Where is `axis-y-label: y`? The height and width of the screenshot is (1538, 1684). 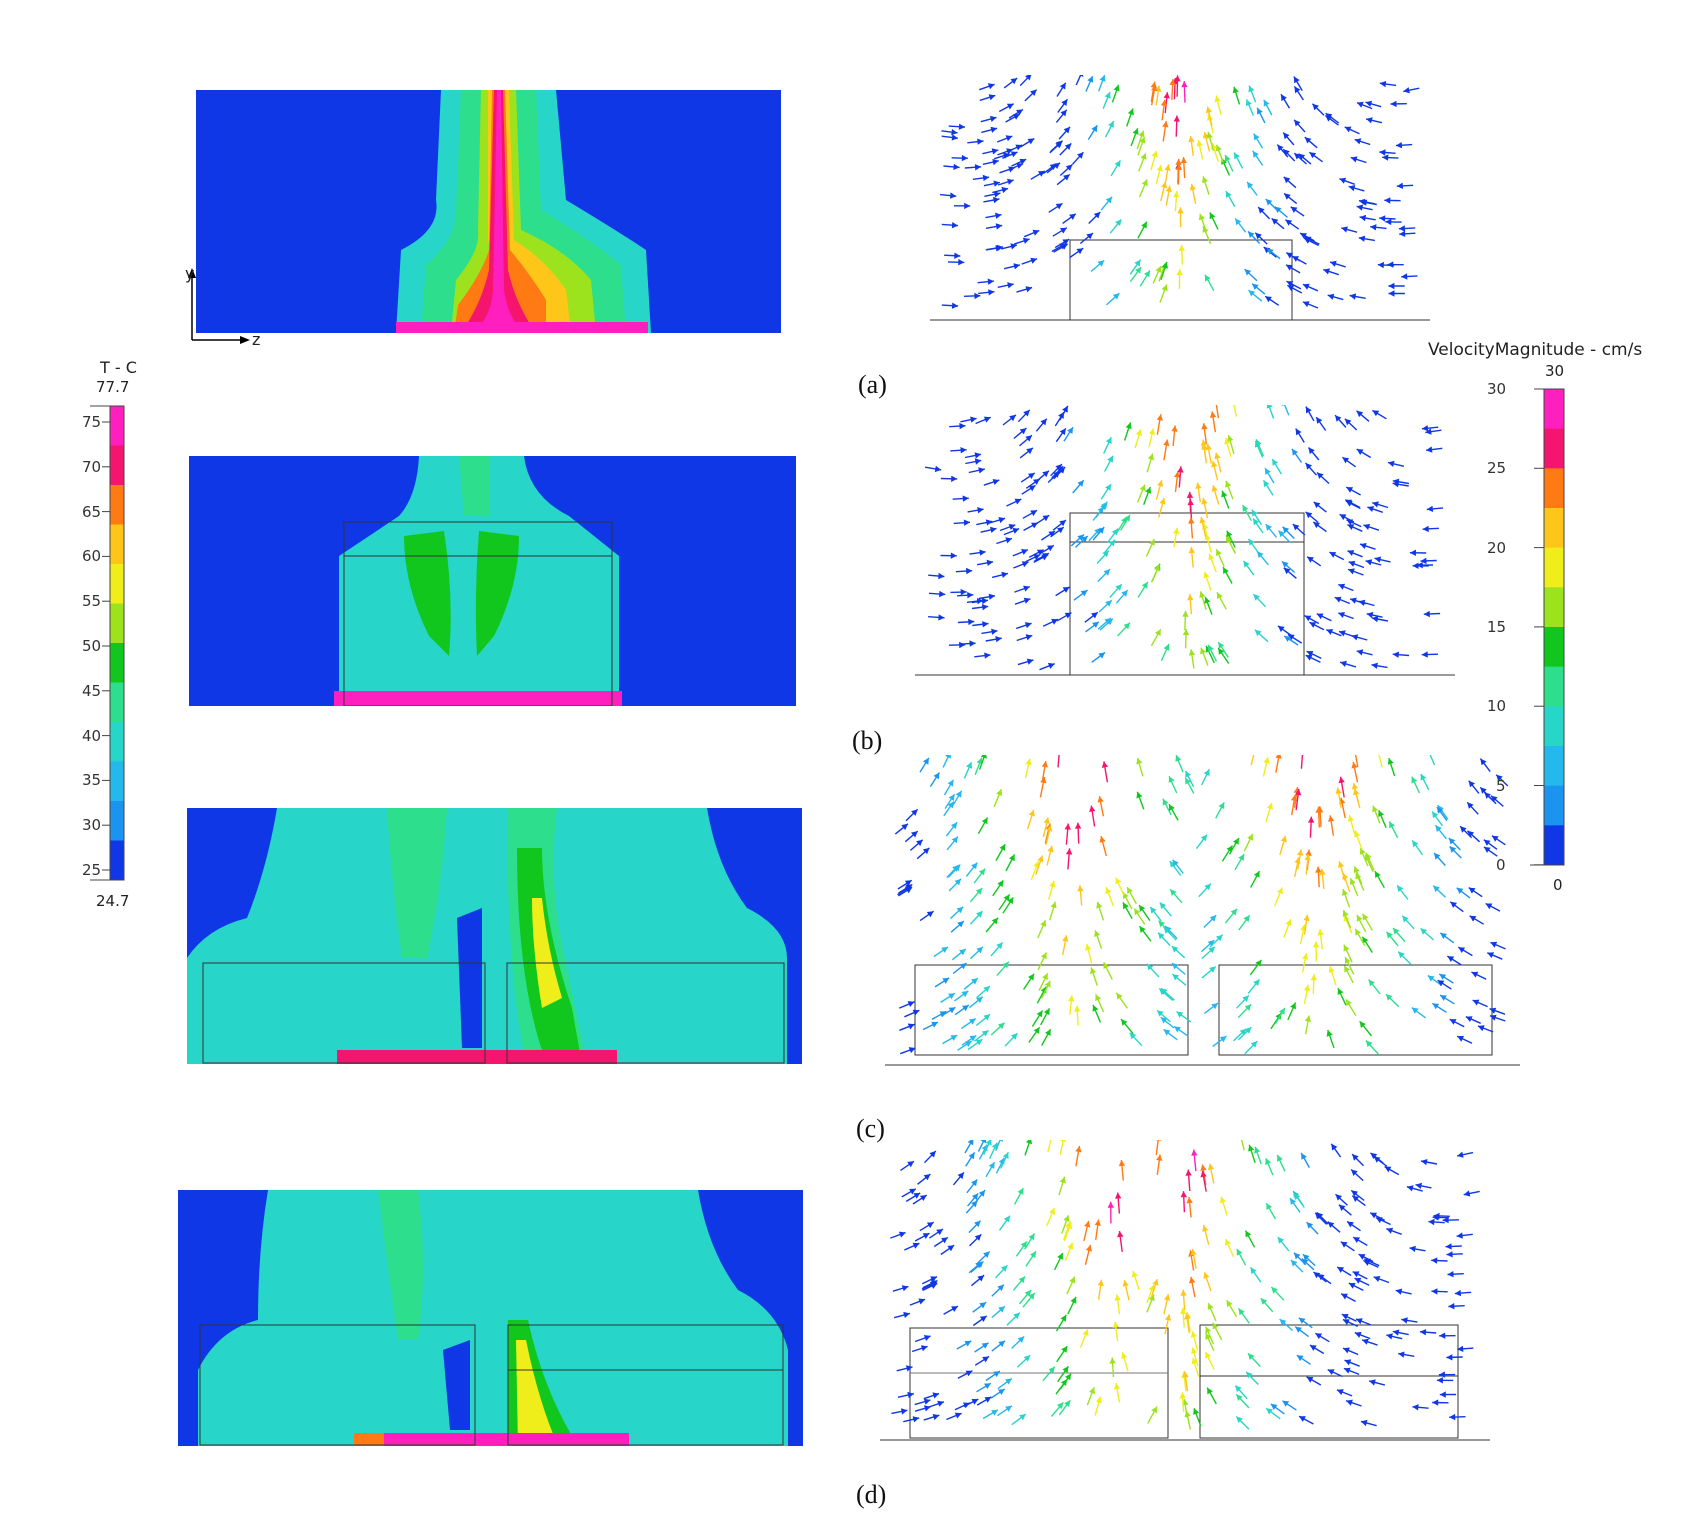 axis-y-label: y is located at coordinates (190, 273).